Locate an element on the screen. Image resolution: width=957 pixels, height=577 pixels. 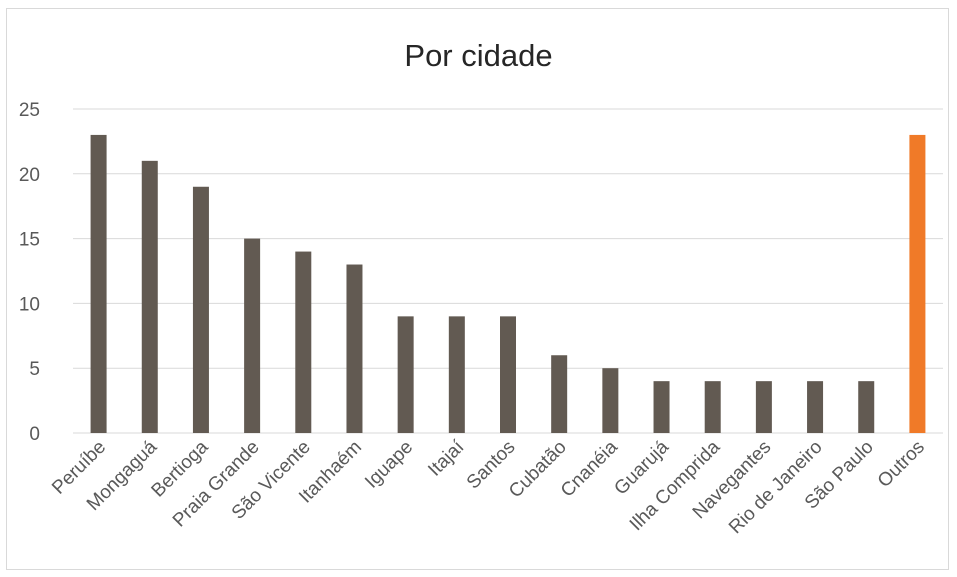
y-tick-label: 20 is located at coordinates (29, 175).